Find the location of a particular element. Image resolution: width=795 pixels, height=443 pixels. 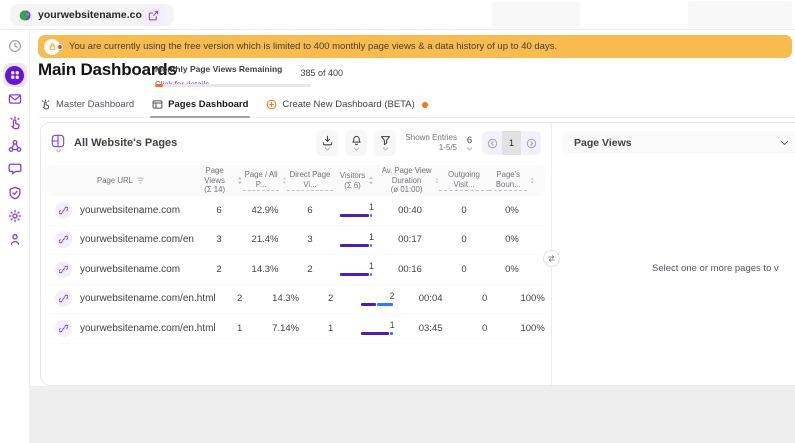

topbar: yourwebsitename.com is located at coordinates (397, 15).